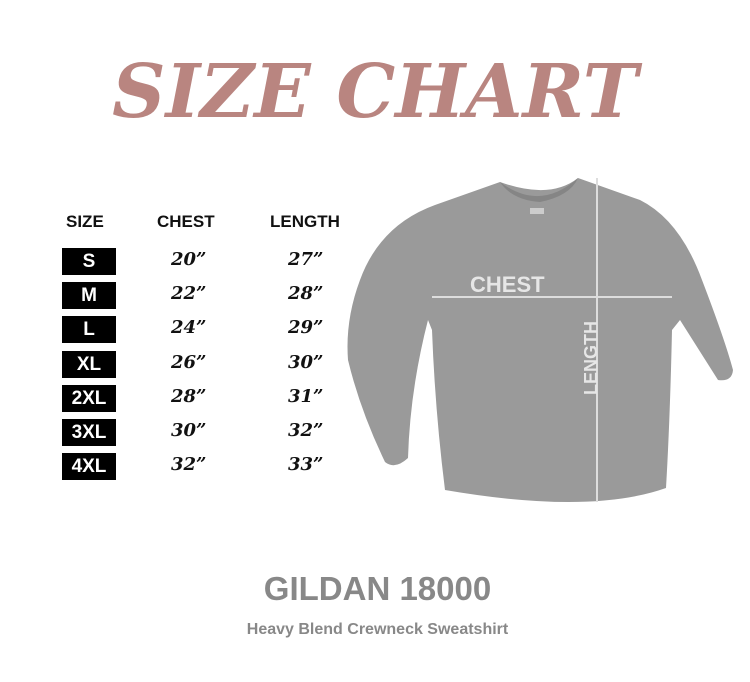 The height and width of the screenshot is (682, 750). I want to click on product-description: Heavy Blend Crewneck Sweatshirt, so click(377, 629).